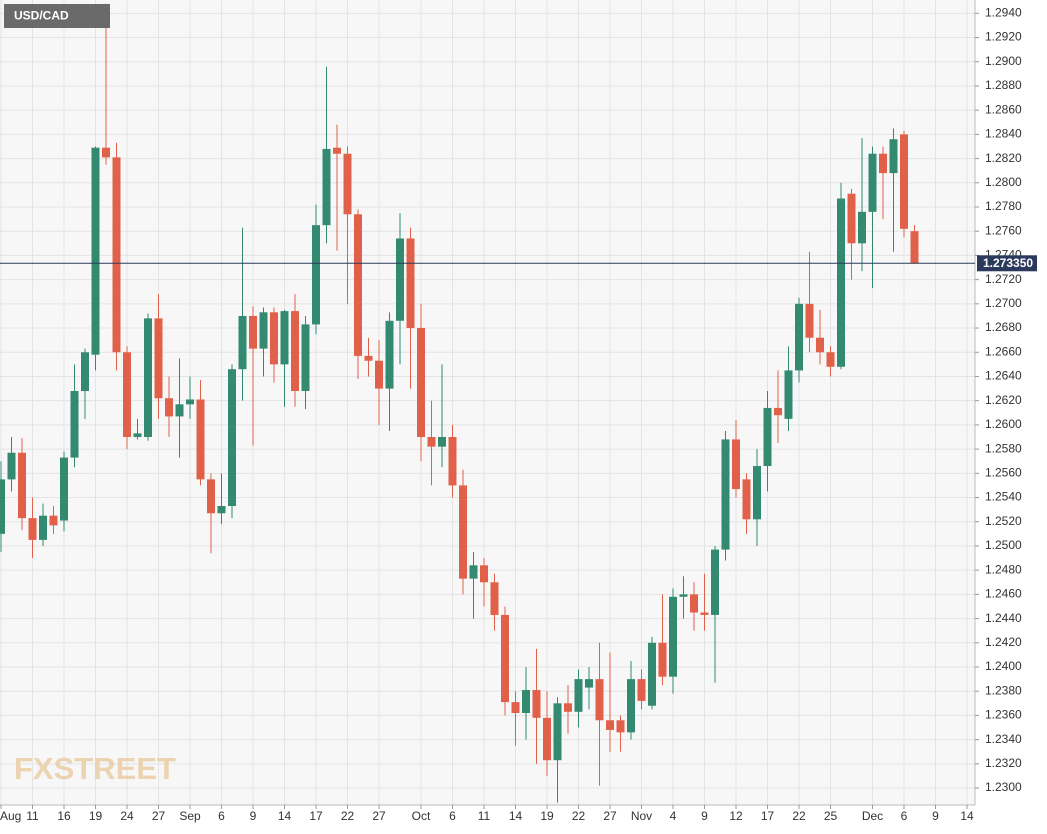  Describe the element at coordinates (221, 816) in the screenshot. I see `x-tick-label: 6` at that location.